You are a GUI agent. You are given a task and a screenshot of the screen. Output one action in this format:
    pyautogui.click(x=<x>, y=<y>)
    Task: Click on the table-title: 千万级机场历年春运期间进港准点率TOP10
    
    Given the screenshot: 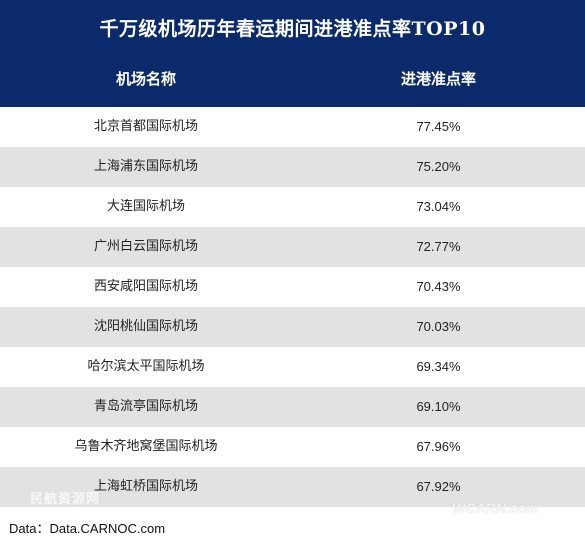 What is the action you would take?
    pyautogui.click(x=292, y=29)
    